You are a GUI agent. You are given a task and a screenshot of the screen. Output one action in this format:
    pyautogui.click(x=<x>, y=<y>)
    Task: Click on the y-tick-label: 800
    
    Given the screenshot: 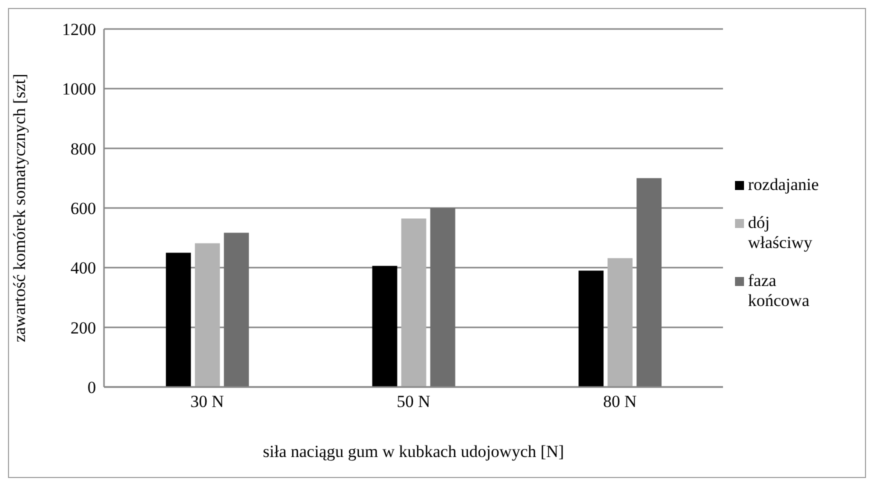 What is the action you would take?
    pyautogui.click(x=83, y=148)
    